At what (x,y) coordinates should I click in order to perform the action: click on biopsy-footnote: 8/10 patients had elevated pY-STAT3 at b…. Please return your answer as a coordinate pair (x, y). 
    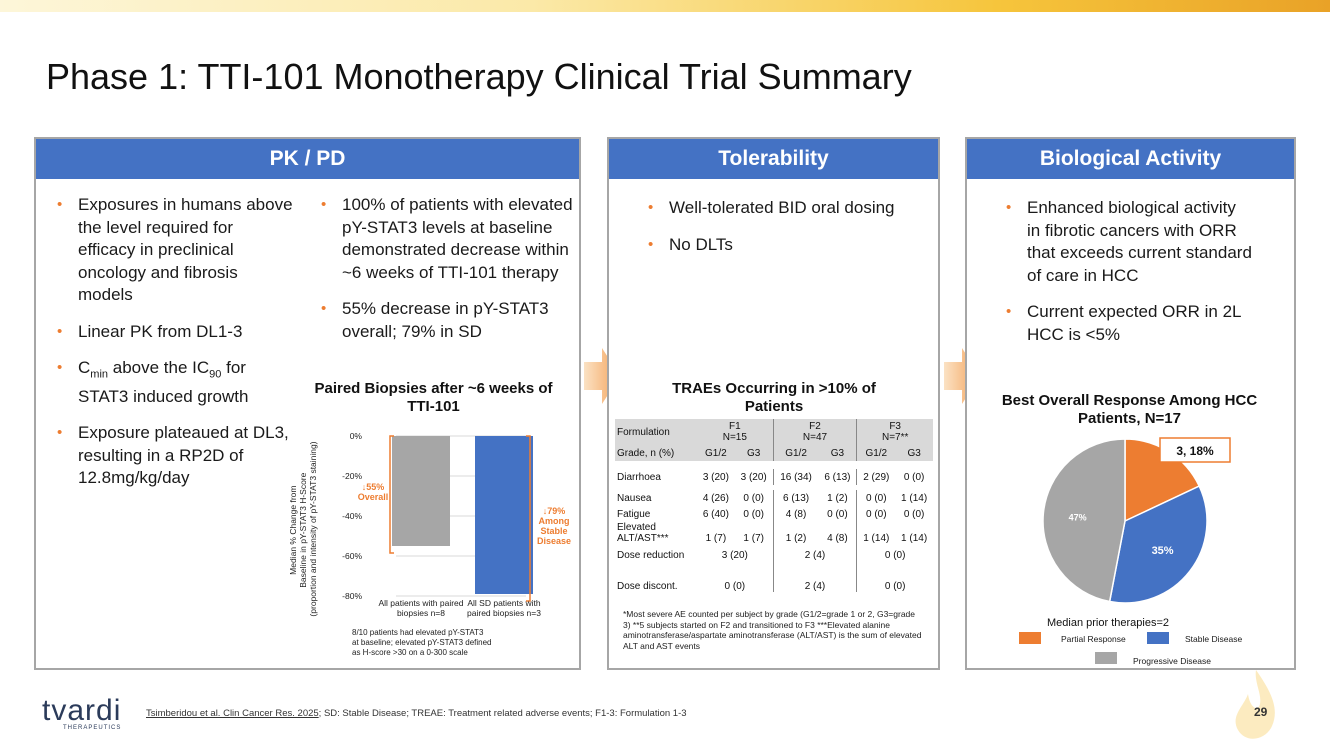
    Looking at the image, I should click on (422, 642).